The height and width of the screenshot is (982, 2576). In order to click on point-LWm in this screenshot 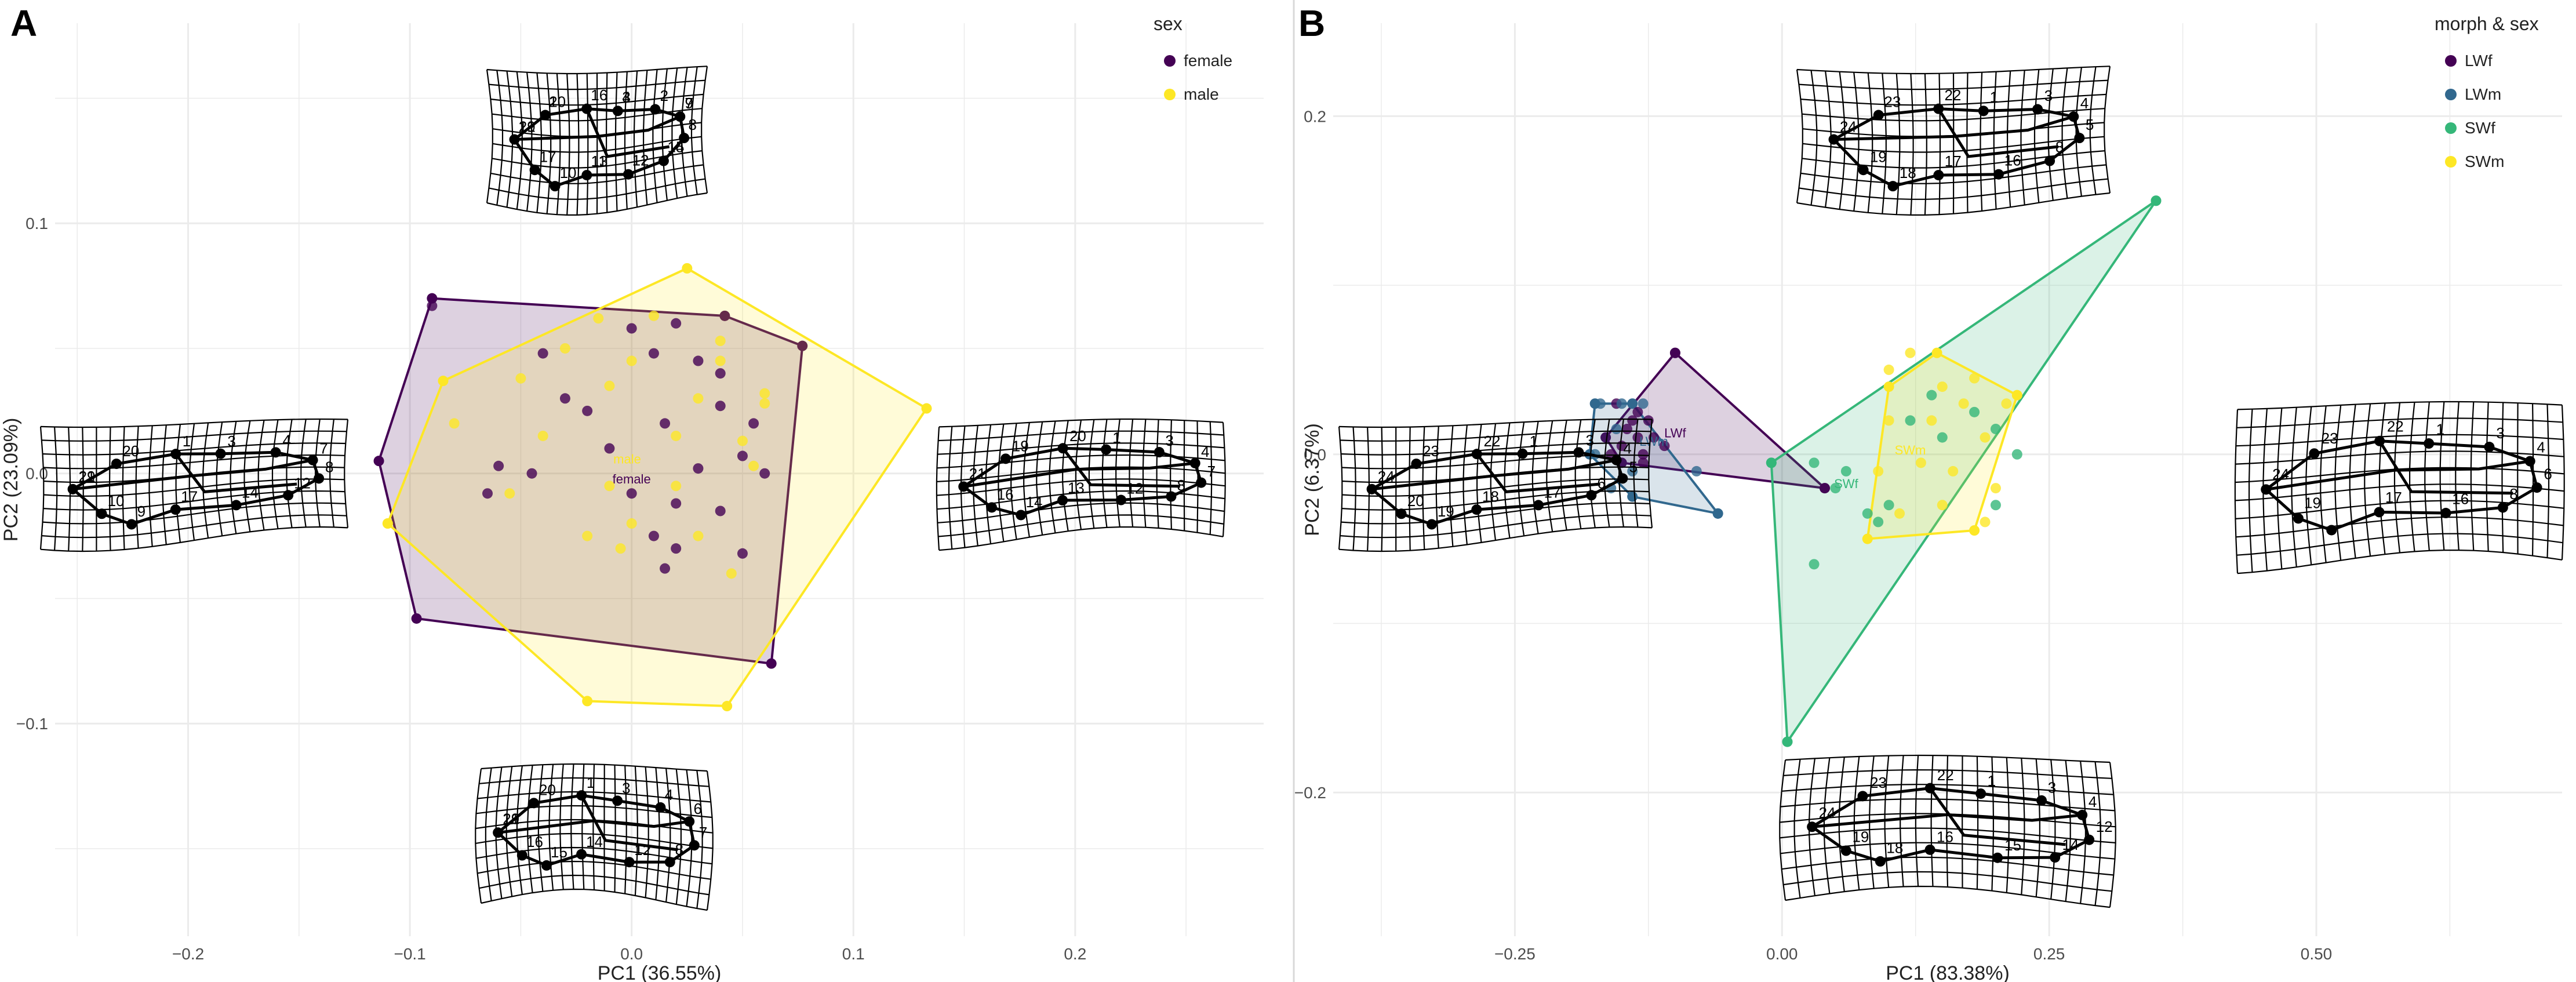, I will do `click(1643, 403)`.